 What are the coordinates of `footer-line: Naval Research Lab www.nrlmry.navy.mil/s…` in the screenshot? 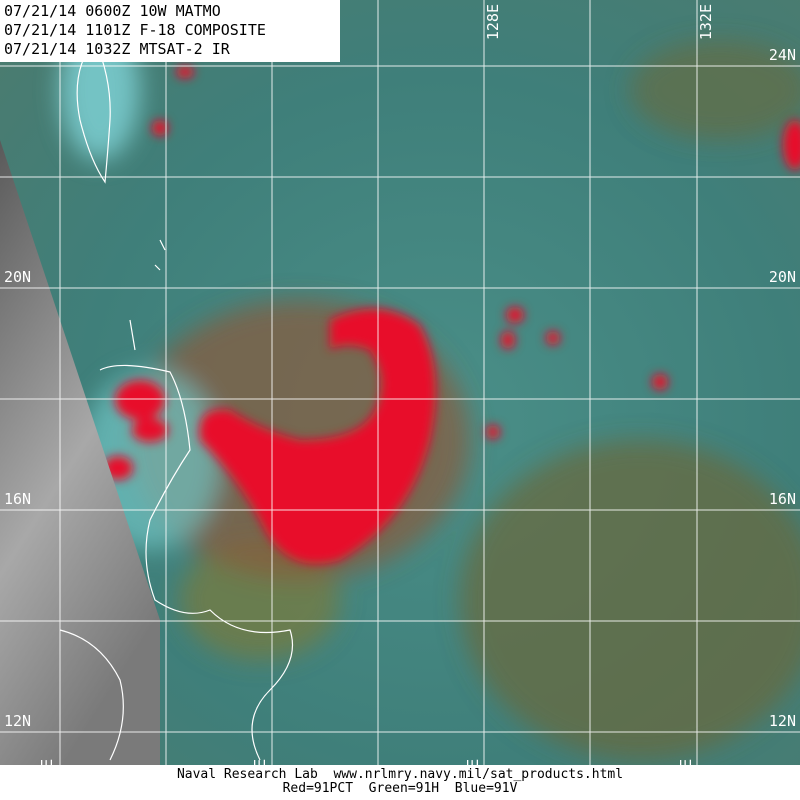 It's located at (400, 774).